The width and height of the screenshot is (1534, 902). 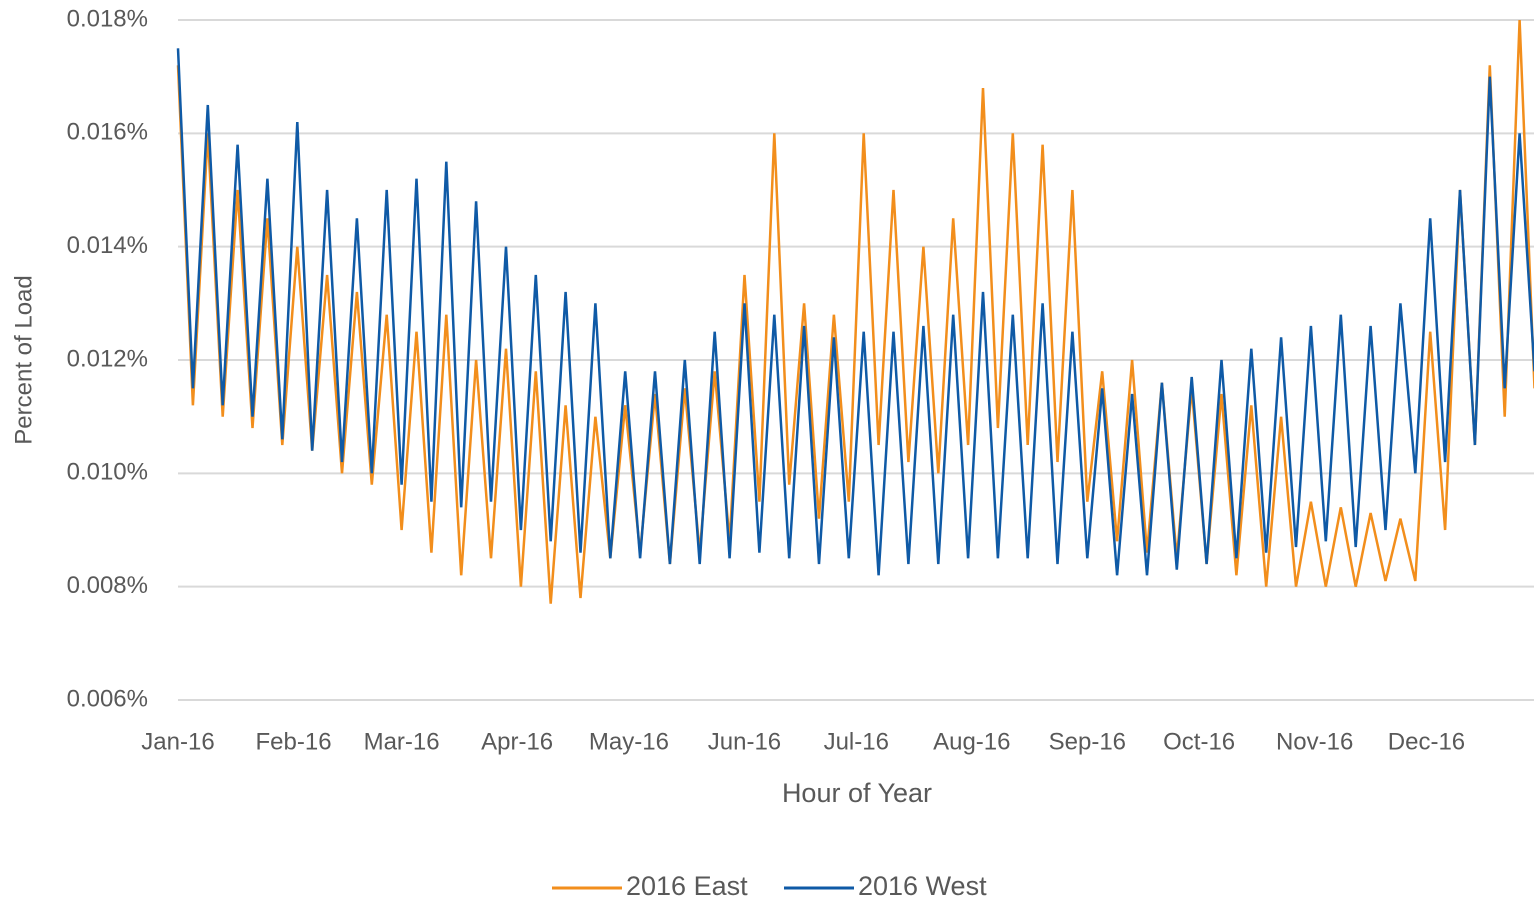 What do you see at coordinates (687, 886) in the screenshot?
I see `legend-label: 2016 East` at bounding box center [687, 886].